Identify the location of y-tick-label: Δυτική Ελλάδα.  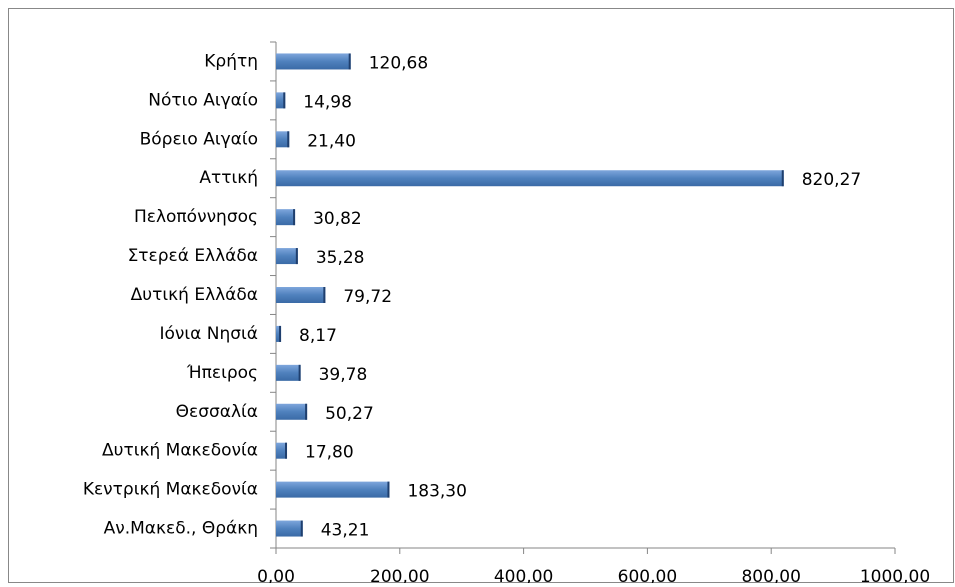
(194, 295).